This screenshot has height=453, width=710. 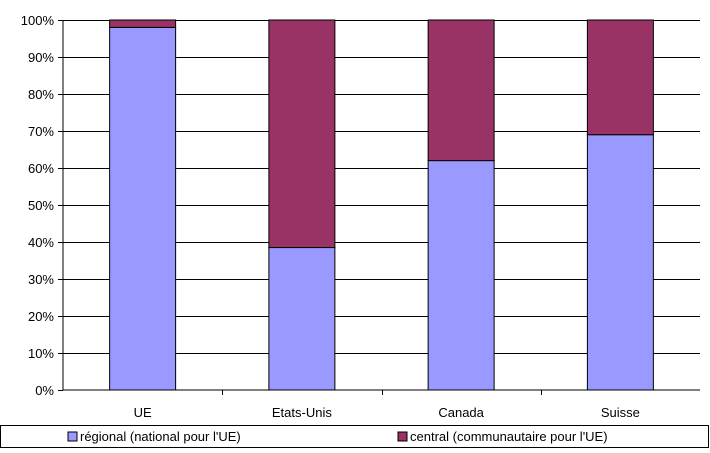 What do you see at coordinates (387, 412) in the screenshot?
I see `x-tick-labels: UE Etats-Unis Canada Suisse` at bounding box center [387, 412].